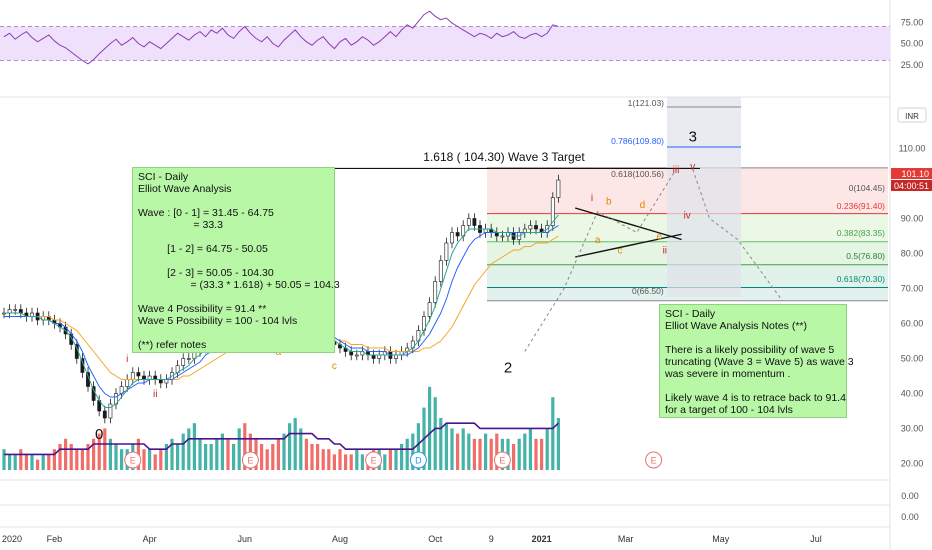 This screenshot has height=550, width=932. I want to click on wave-label: e, so click(659, 237).